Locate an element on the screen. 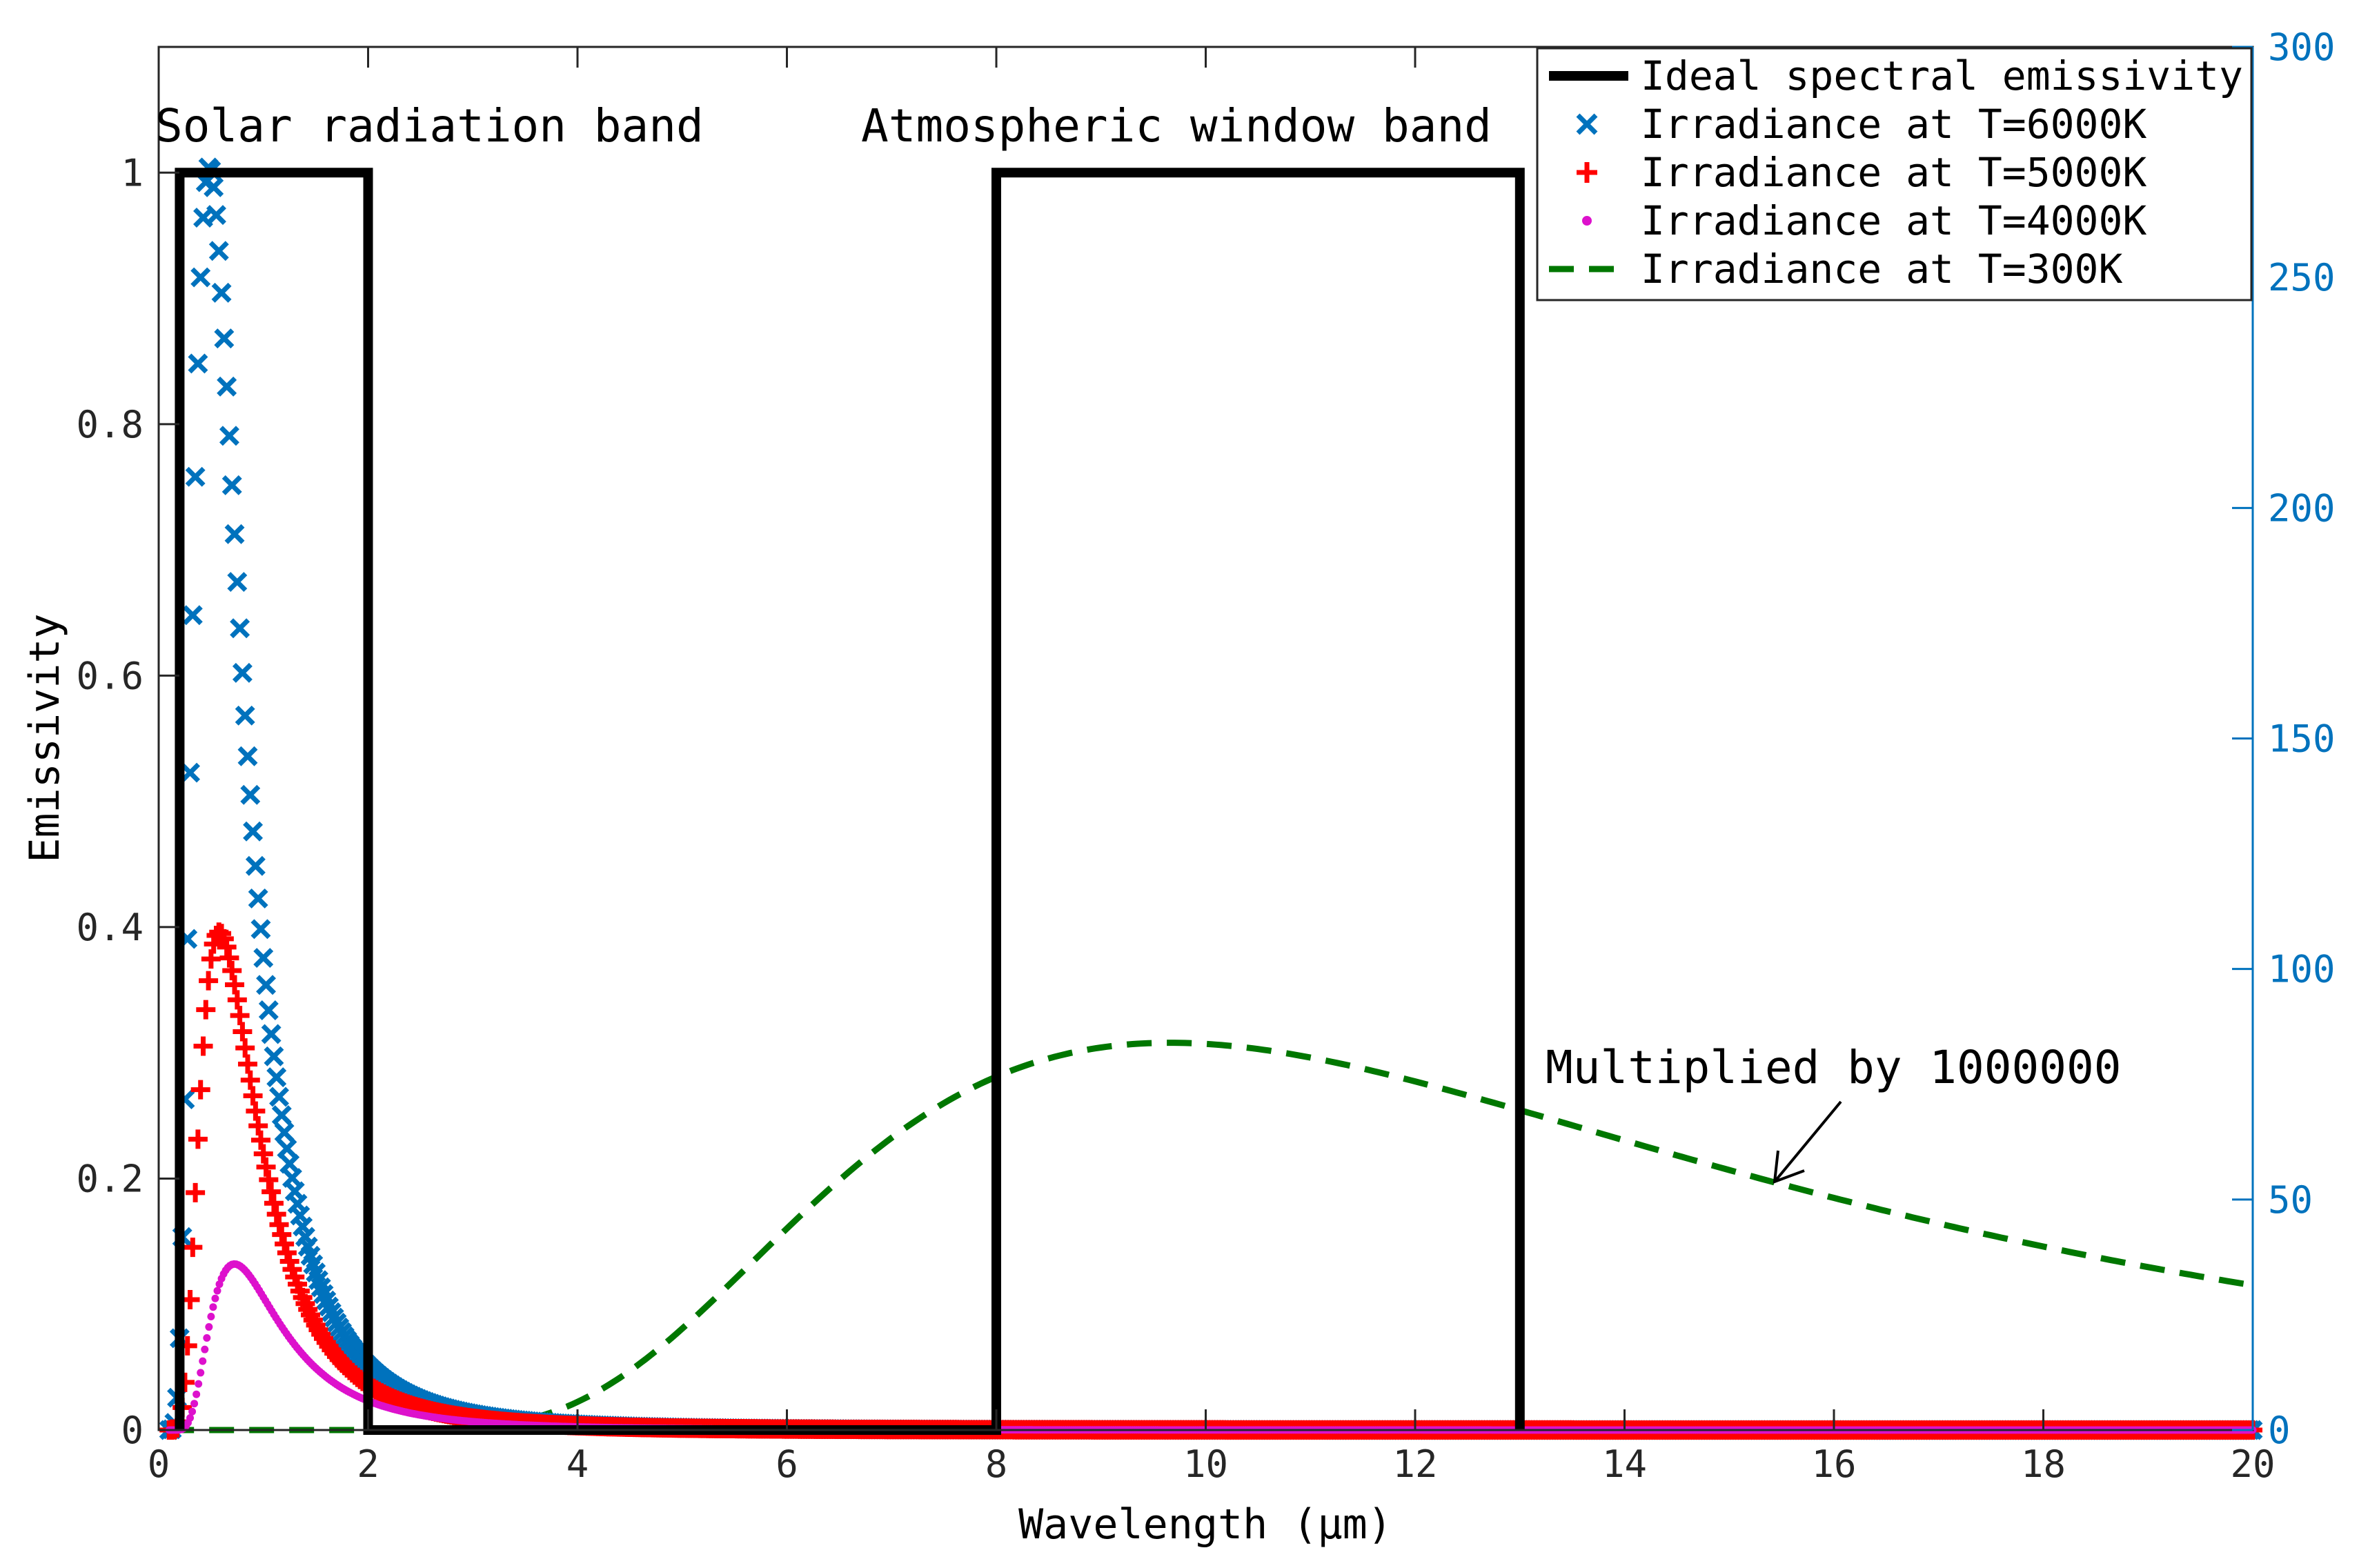  x-tick-label: 0 is located at coordinates (159, 1464).